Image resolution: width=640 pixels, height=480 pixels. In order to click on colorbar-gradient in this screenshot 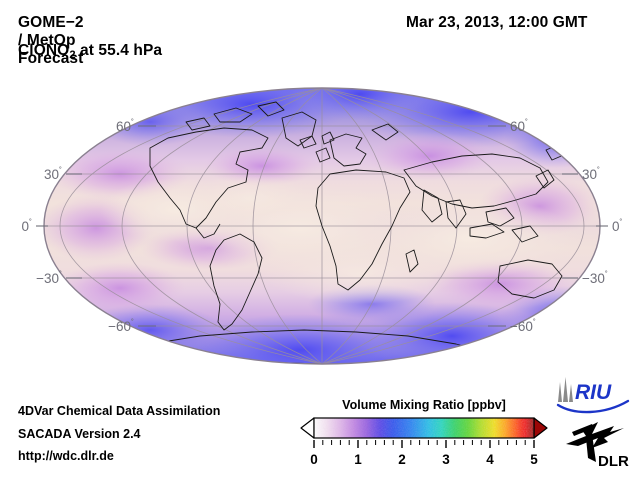, I will do `click(424, 428)`.